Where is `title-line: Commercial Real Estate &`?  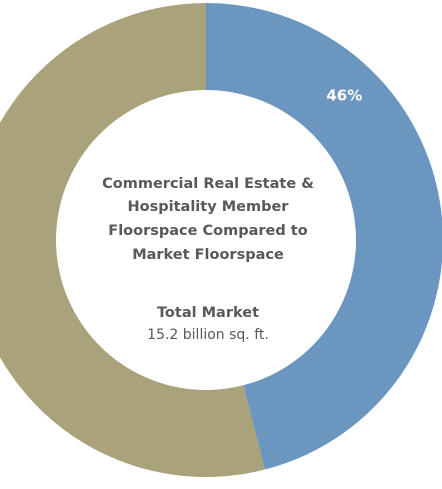
title-line: Commercial Real Estate & is located at coordinates (208, 184).